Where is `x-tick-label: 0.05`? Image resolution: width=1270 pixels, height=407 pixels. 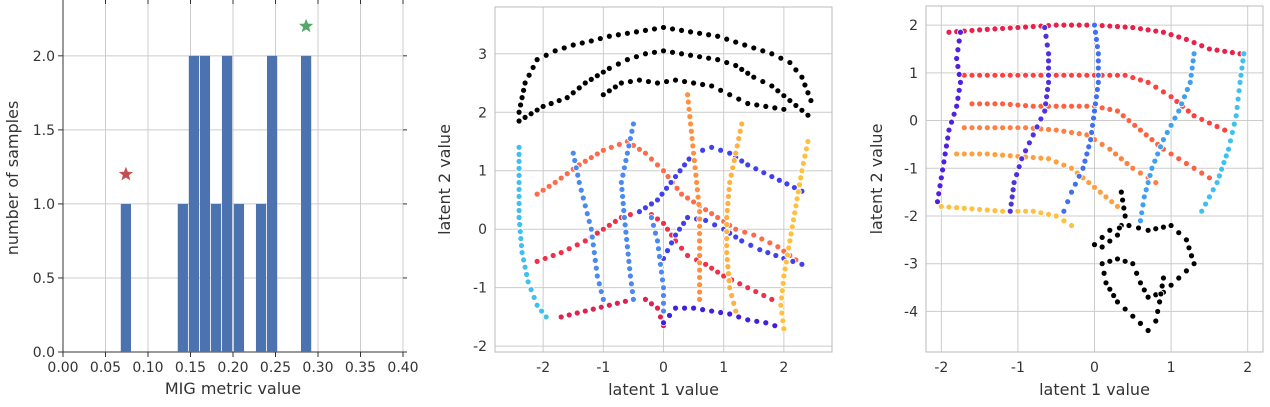 x-tick-label: 0.05 is located at coordinates (105, 368).